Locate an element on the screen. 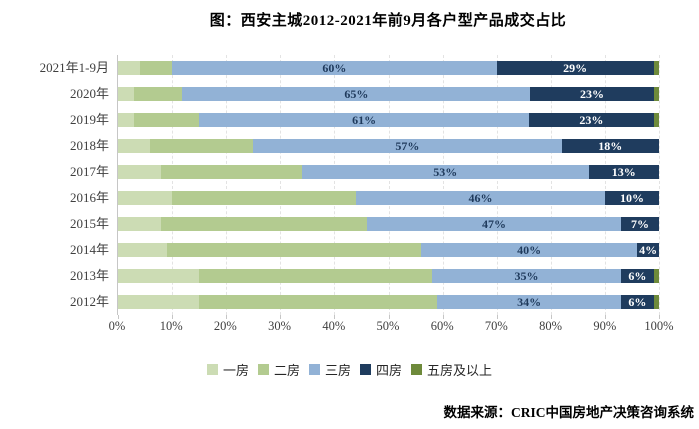  tick-90% is located at coordinates (605, 317).